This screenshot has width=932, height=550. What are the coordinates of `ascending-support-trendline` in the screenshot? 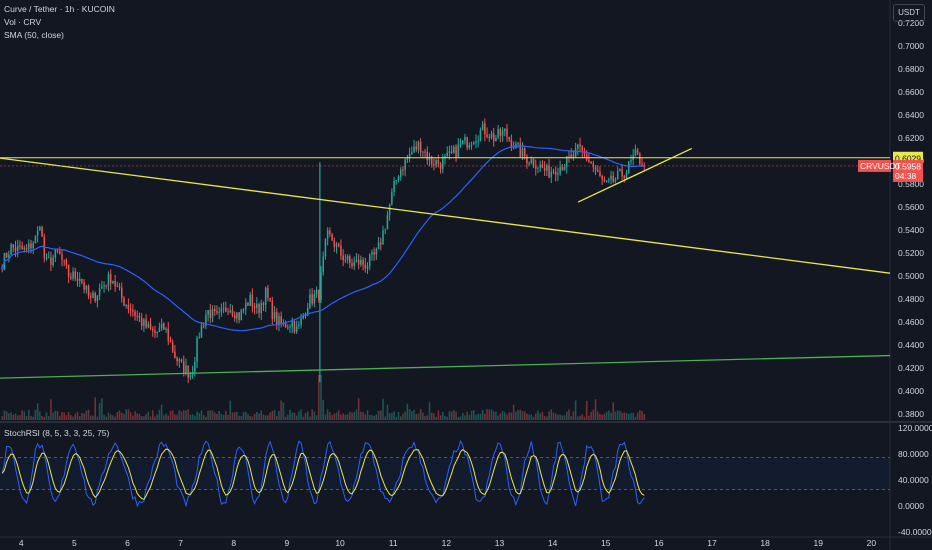 It's located at (635, 175).